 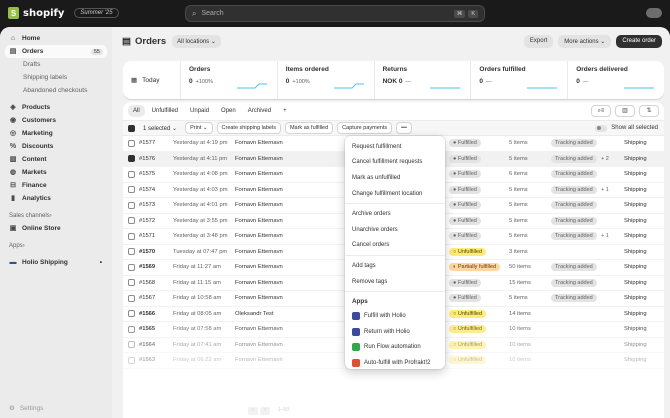 I want to click on shopify-logo: S shopify Summer '25, so click(x=63, y=13).